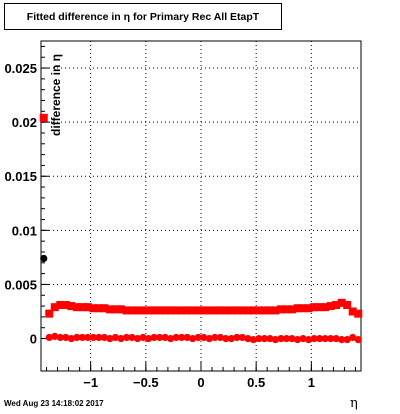  What do you see at coordinates (20, 176) in the screenshot?
I see `y-tick-label: 0.015` at bounding box center [20, 176].